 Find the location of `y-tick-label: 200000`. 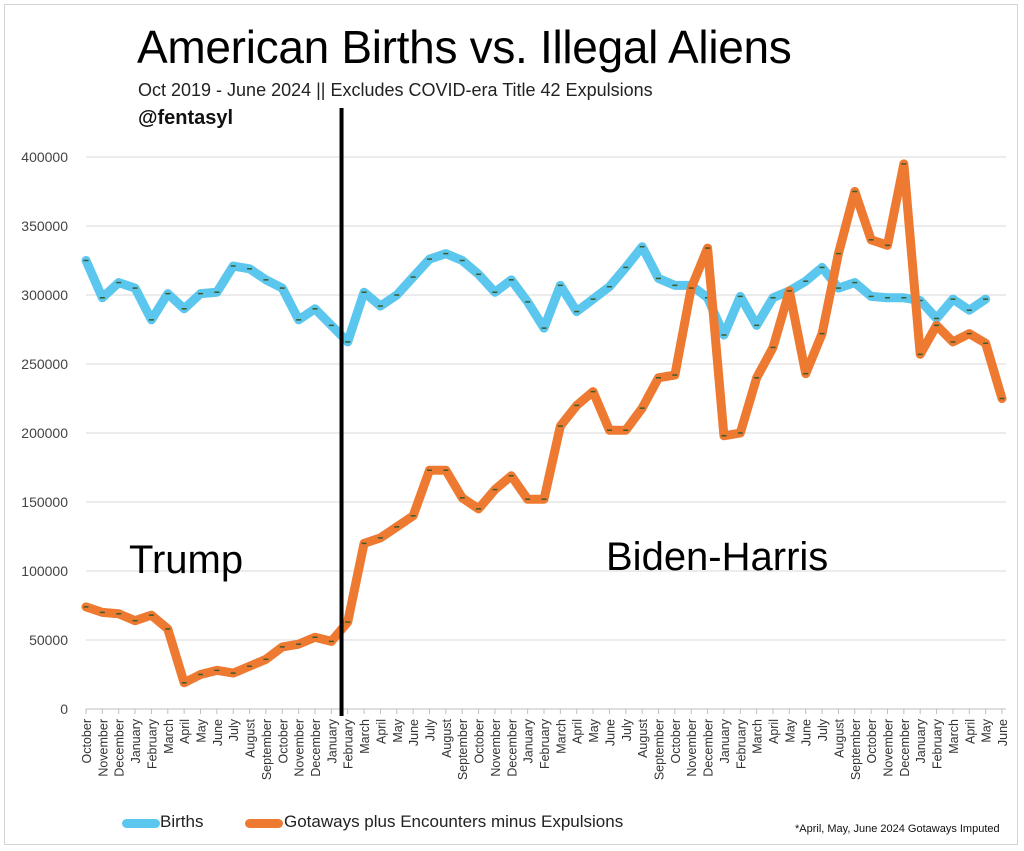

y-tick-label: 200000 is located at coordinates (44, 433).